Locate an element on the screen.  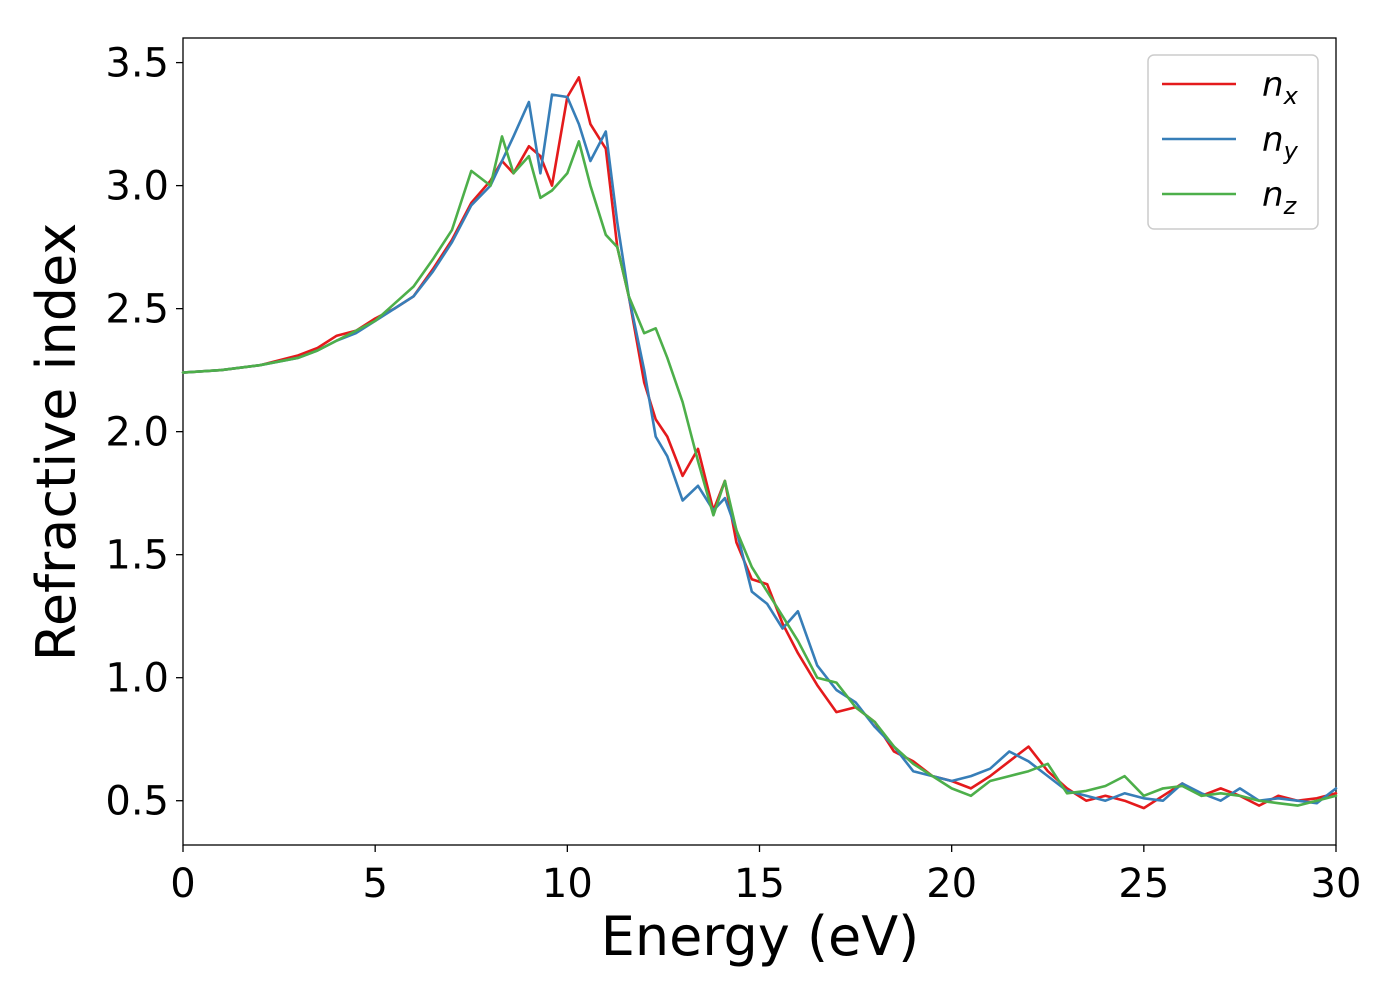
y-tick-label: 2.5 is located at coordinates (137, 310).